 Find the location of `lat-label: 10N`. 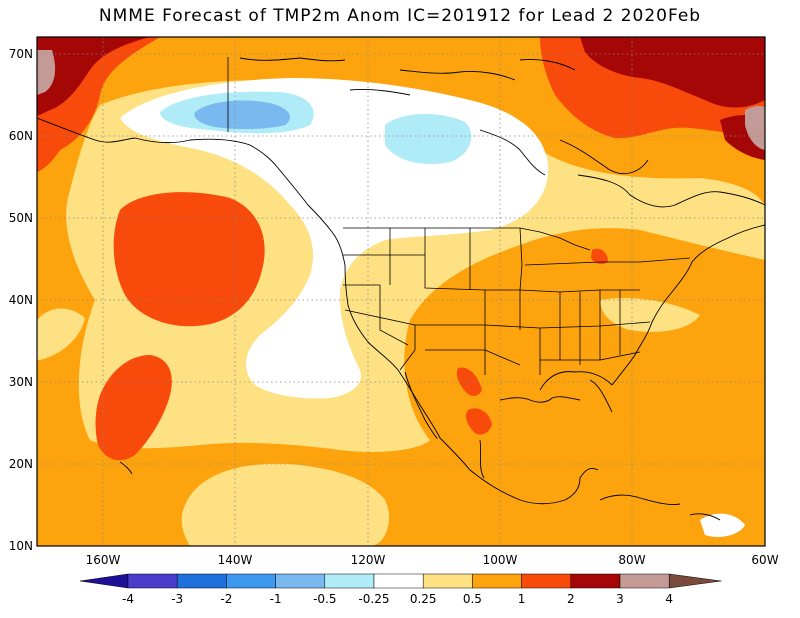

lat-label: 10N is located at coordinates (21, 546).